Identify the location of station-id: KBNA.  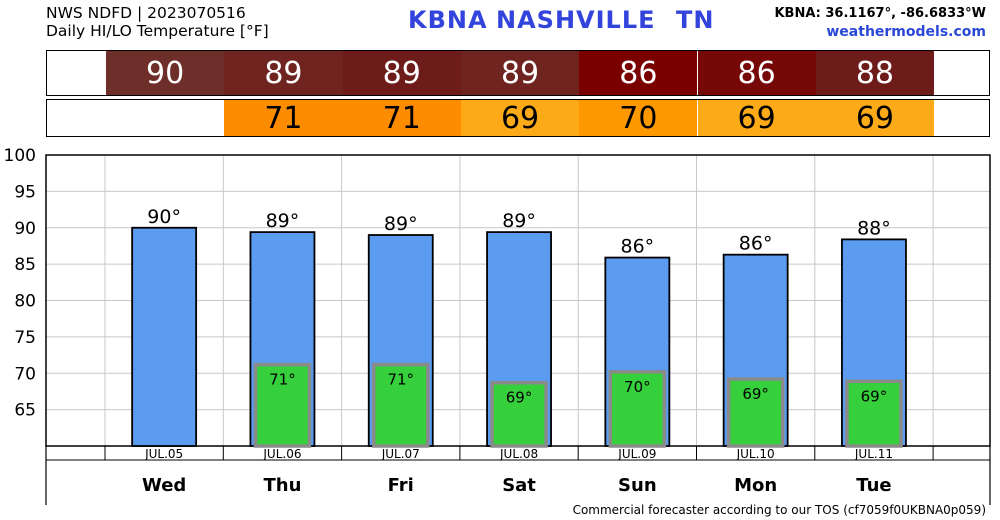
(448, 20).